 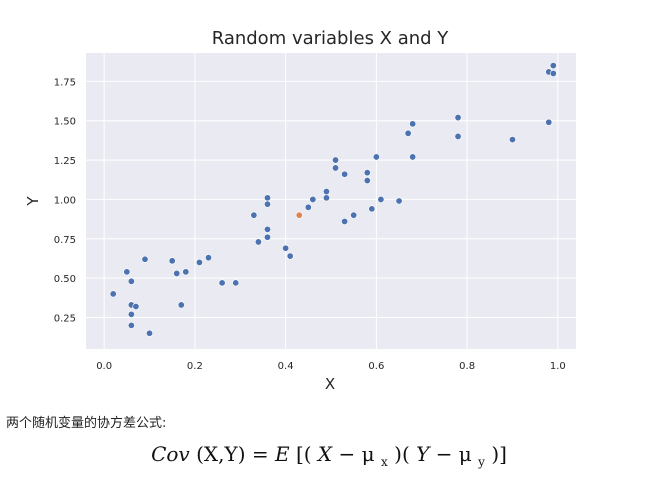 What do you see at coordinates (481, 462) in the screenshot?
I see `formula-sub-y: y` at bounding box center [481, 462].